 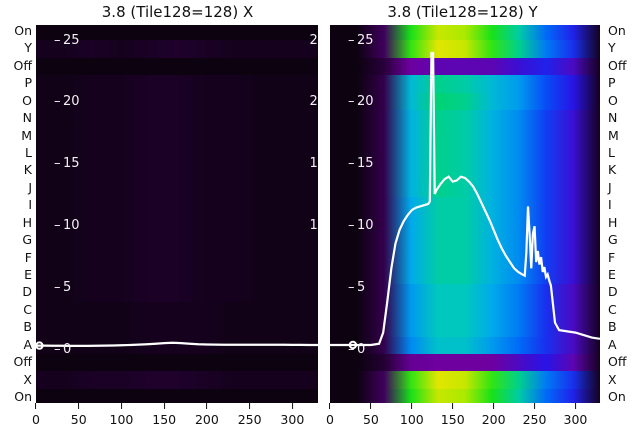 What do you see at coordinates (27, 327) in the screenshot?
I see `y-tick-label-b-17: B` at bounding box center [27, 327].